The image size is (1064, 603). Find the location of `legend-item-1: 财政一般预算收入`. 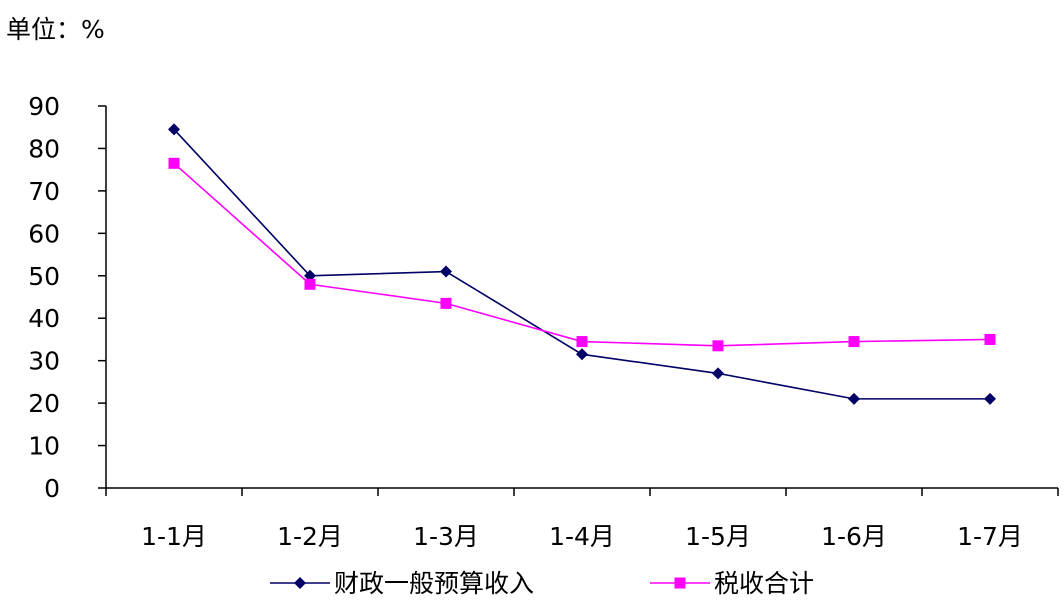

legend-item-1: 财政一般预算收入 is located at coordinates (402, 583).